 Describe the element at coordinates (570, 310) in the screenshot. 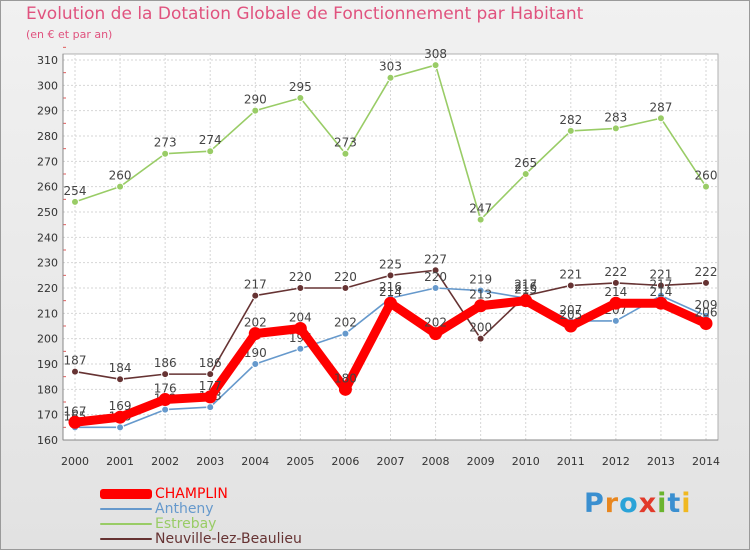

I see `data-label: 207` at that location.